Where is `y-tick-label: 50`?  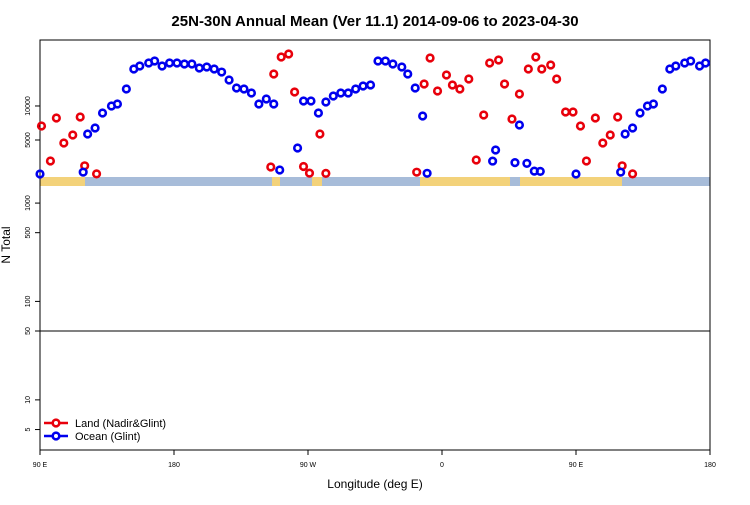 y-tick-label: 50 is located at coordinates (28, 331).